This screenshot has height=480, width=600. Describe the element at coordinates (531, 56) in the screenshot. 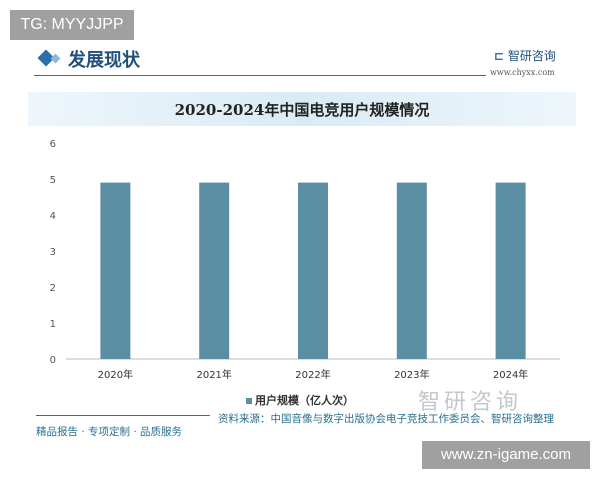

I see `brand-name: 智研咨询` at that location.